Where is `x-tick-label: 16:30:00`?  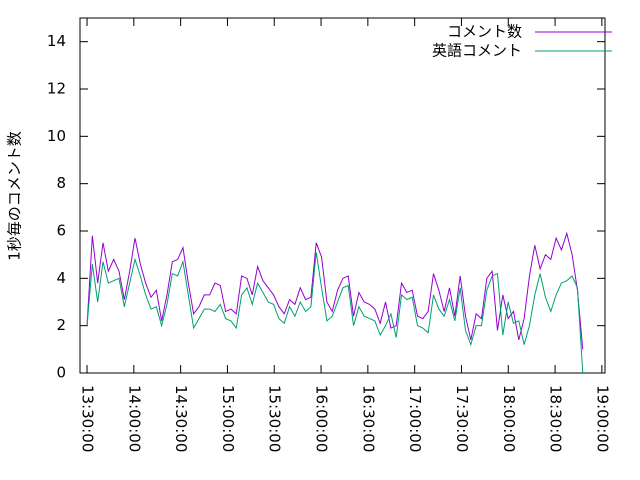 x-tick-label: 16:30:00 is located at coordinates (368, 418).